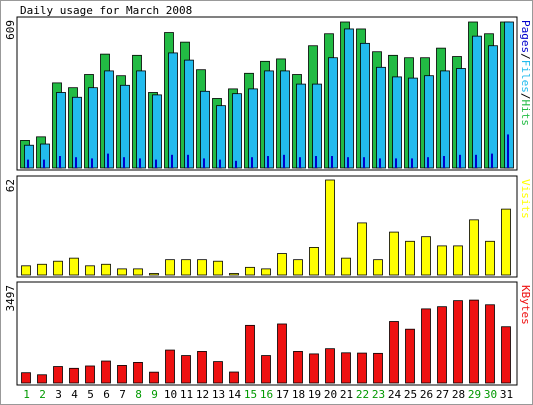 The height and width of the screenshot is (405, 533). I want to click on top-panel-max-label: 609, so click(10, 30).